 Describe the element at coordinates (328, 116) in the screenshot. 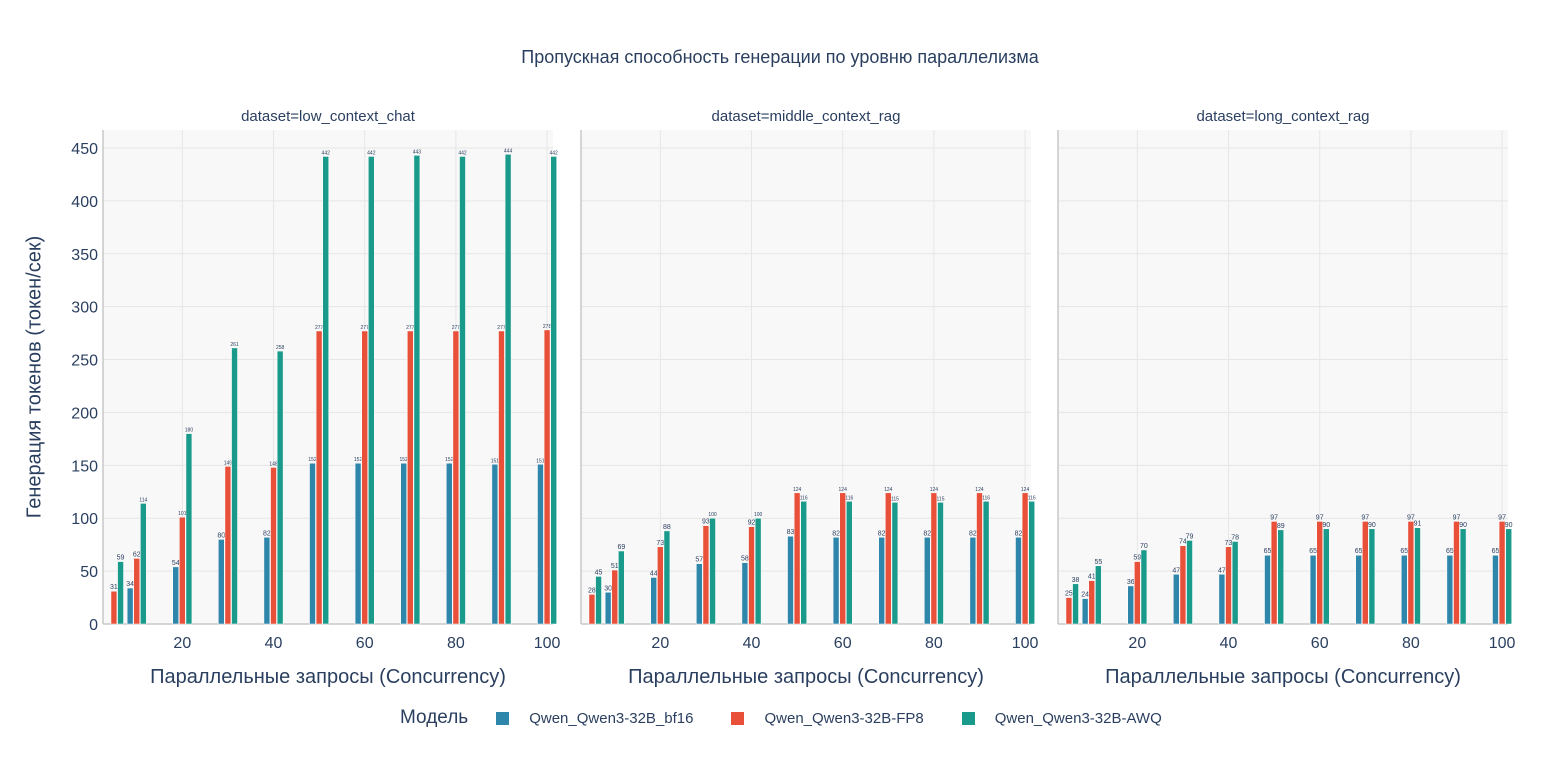

I see `facet-title-1: dataset=low_context_chat` at that location.